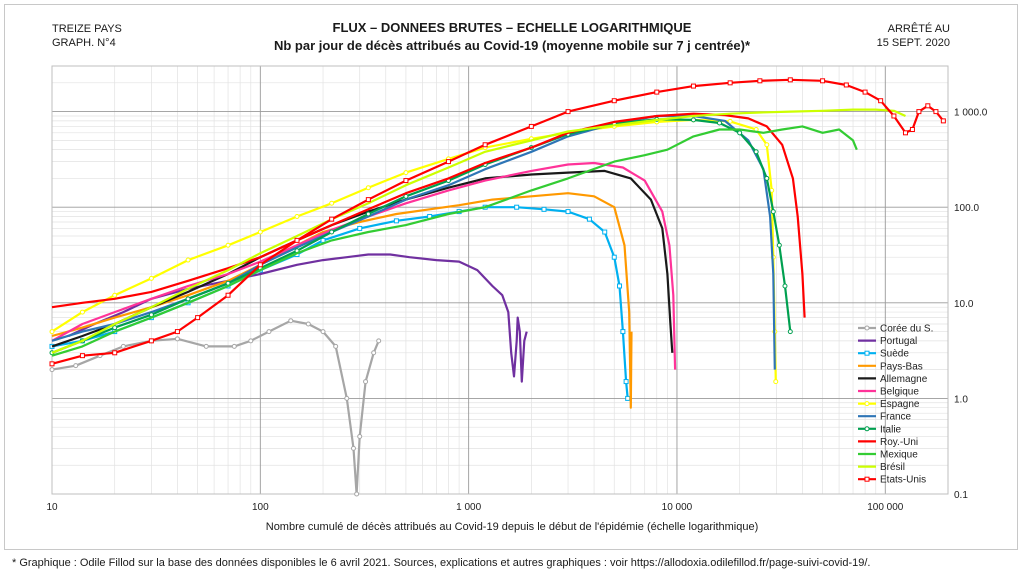 The height and width of the screenshot is (576, 1024). Describe the element at coordinates (468, 507) in the screenshot. I see `x-tick-label: 1 000` at that location.